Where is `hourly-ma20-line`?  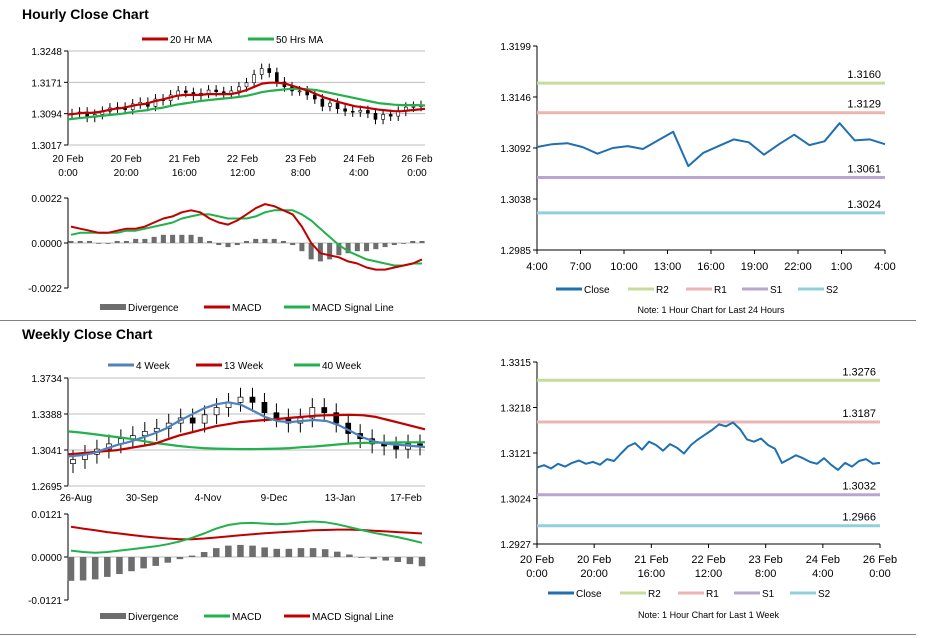
hourly-ma20-line is located at coordinates (246, 98).